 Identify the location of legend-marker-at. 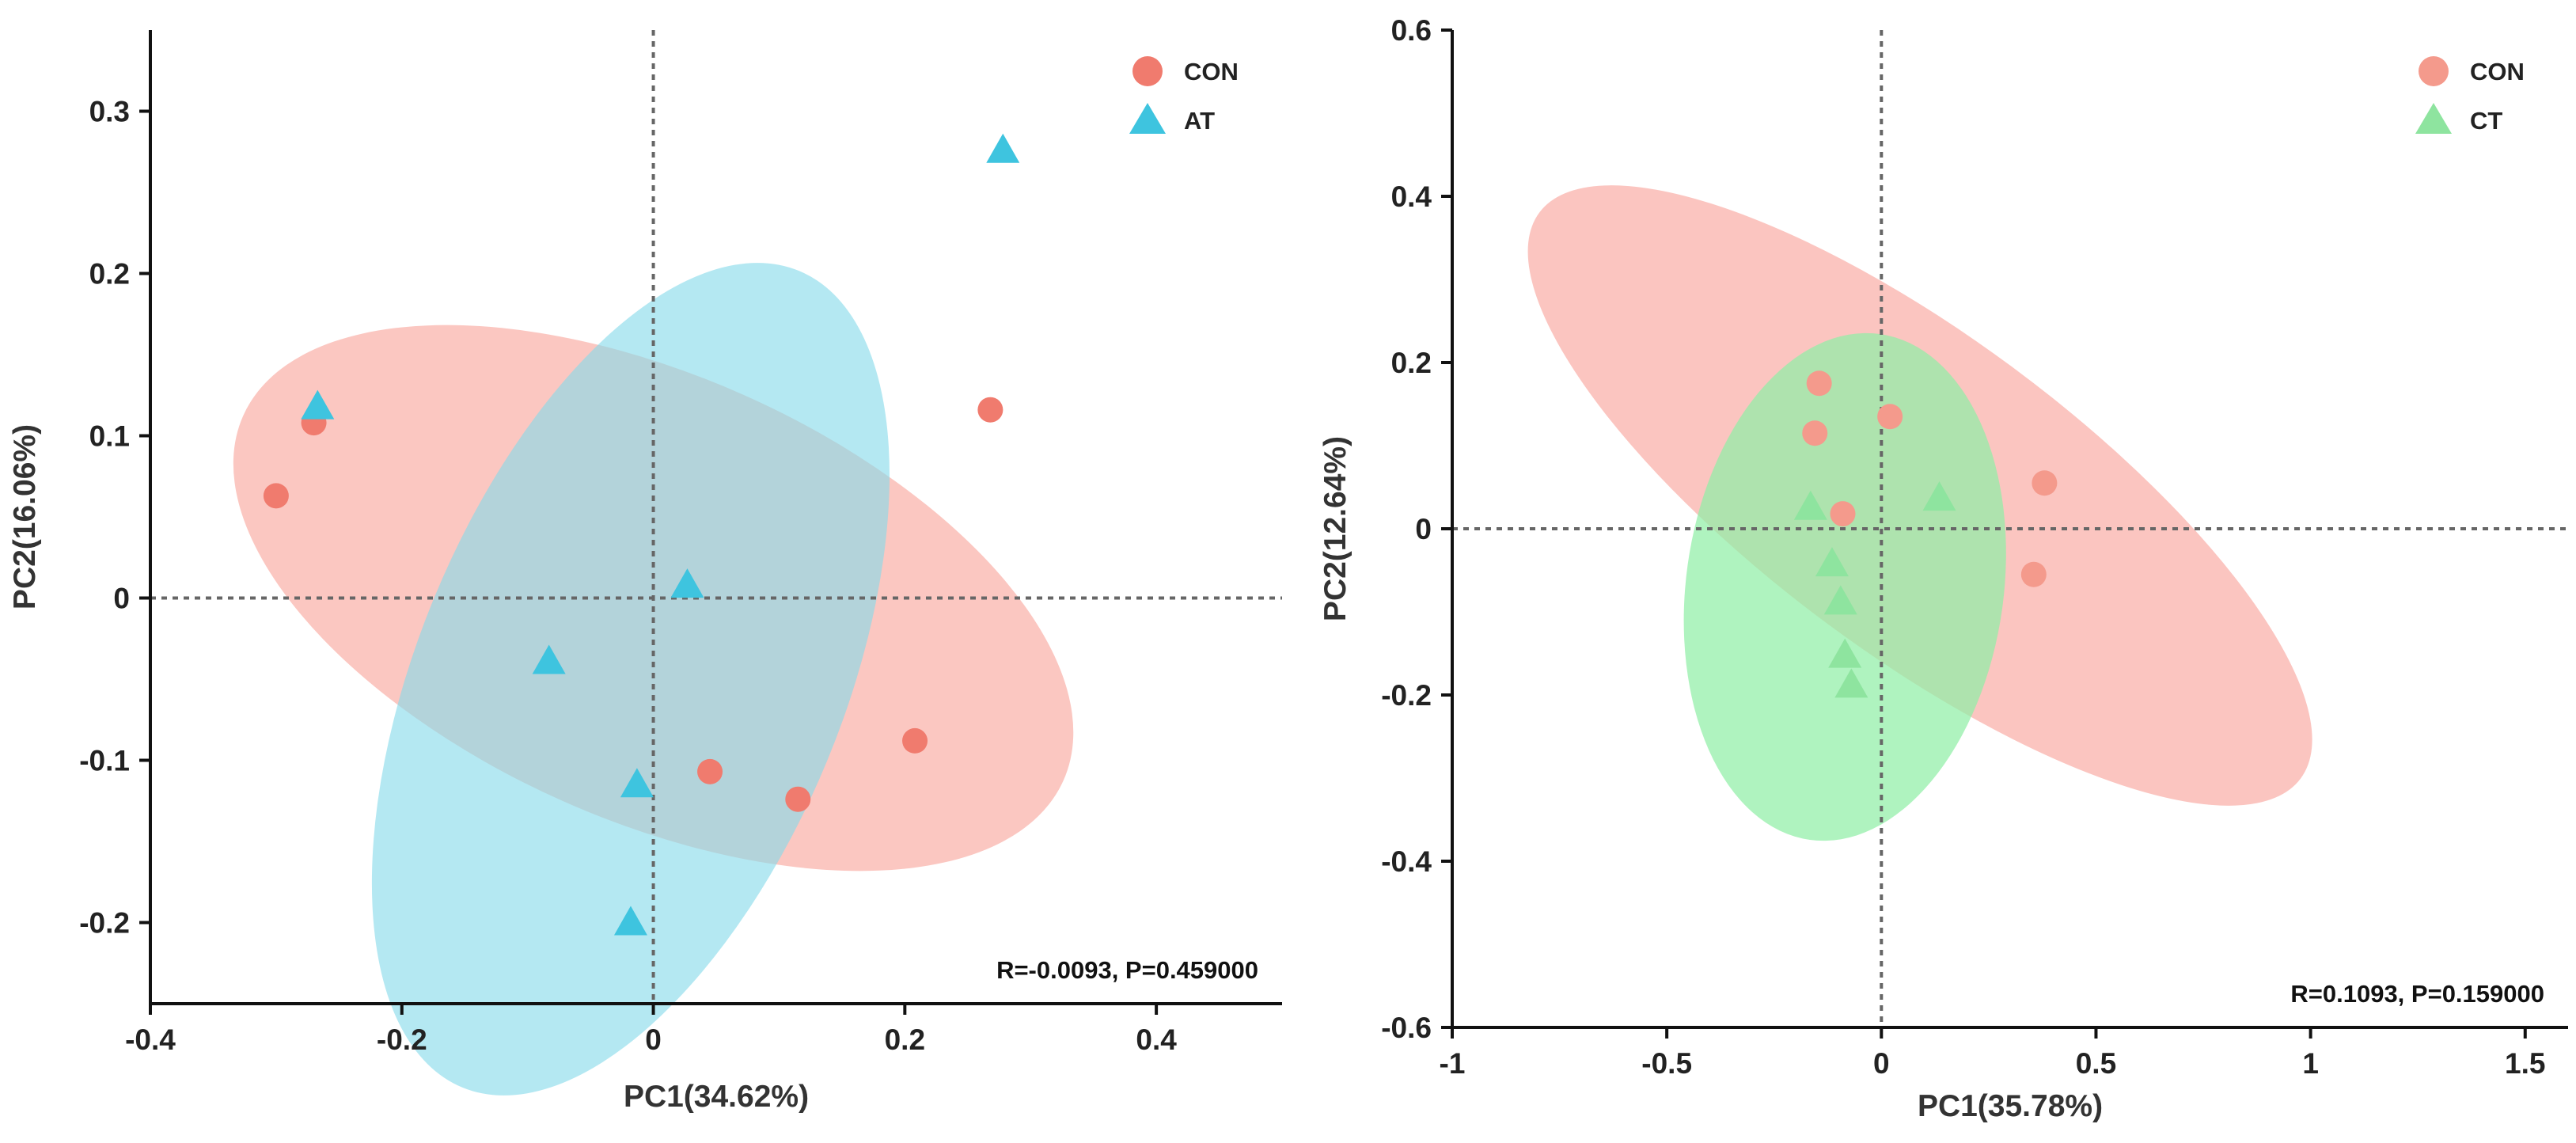
(1147, 119).